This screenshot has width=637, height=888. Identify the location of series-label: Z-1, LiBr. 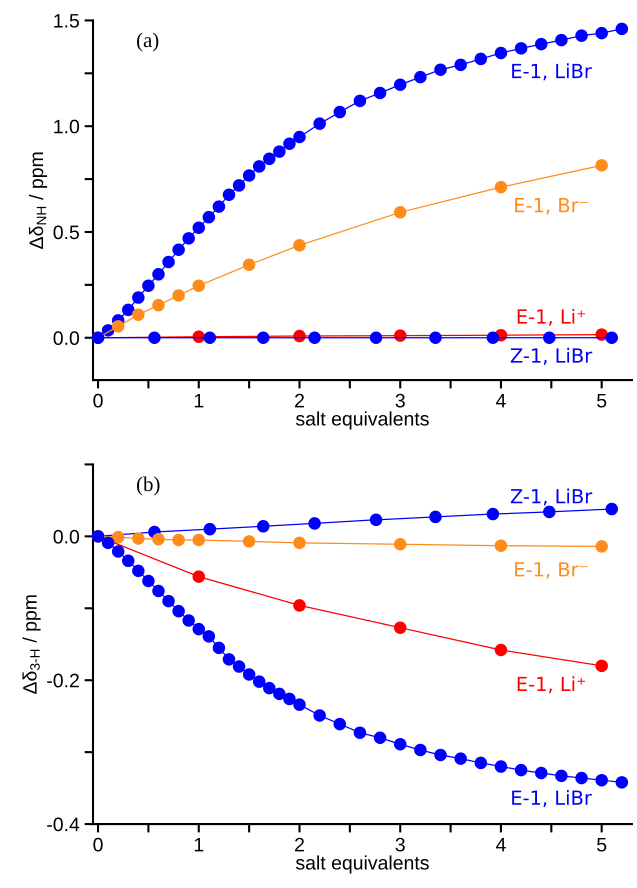
(551, 356).